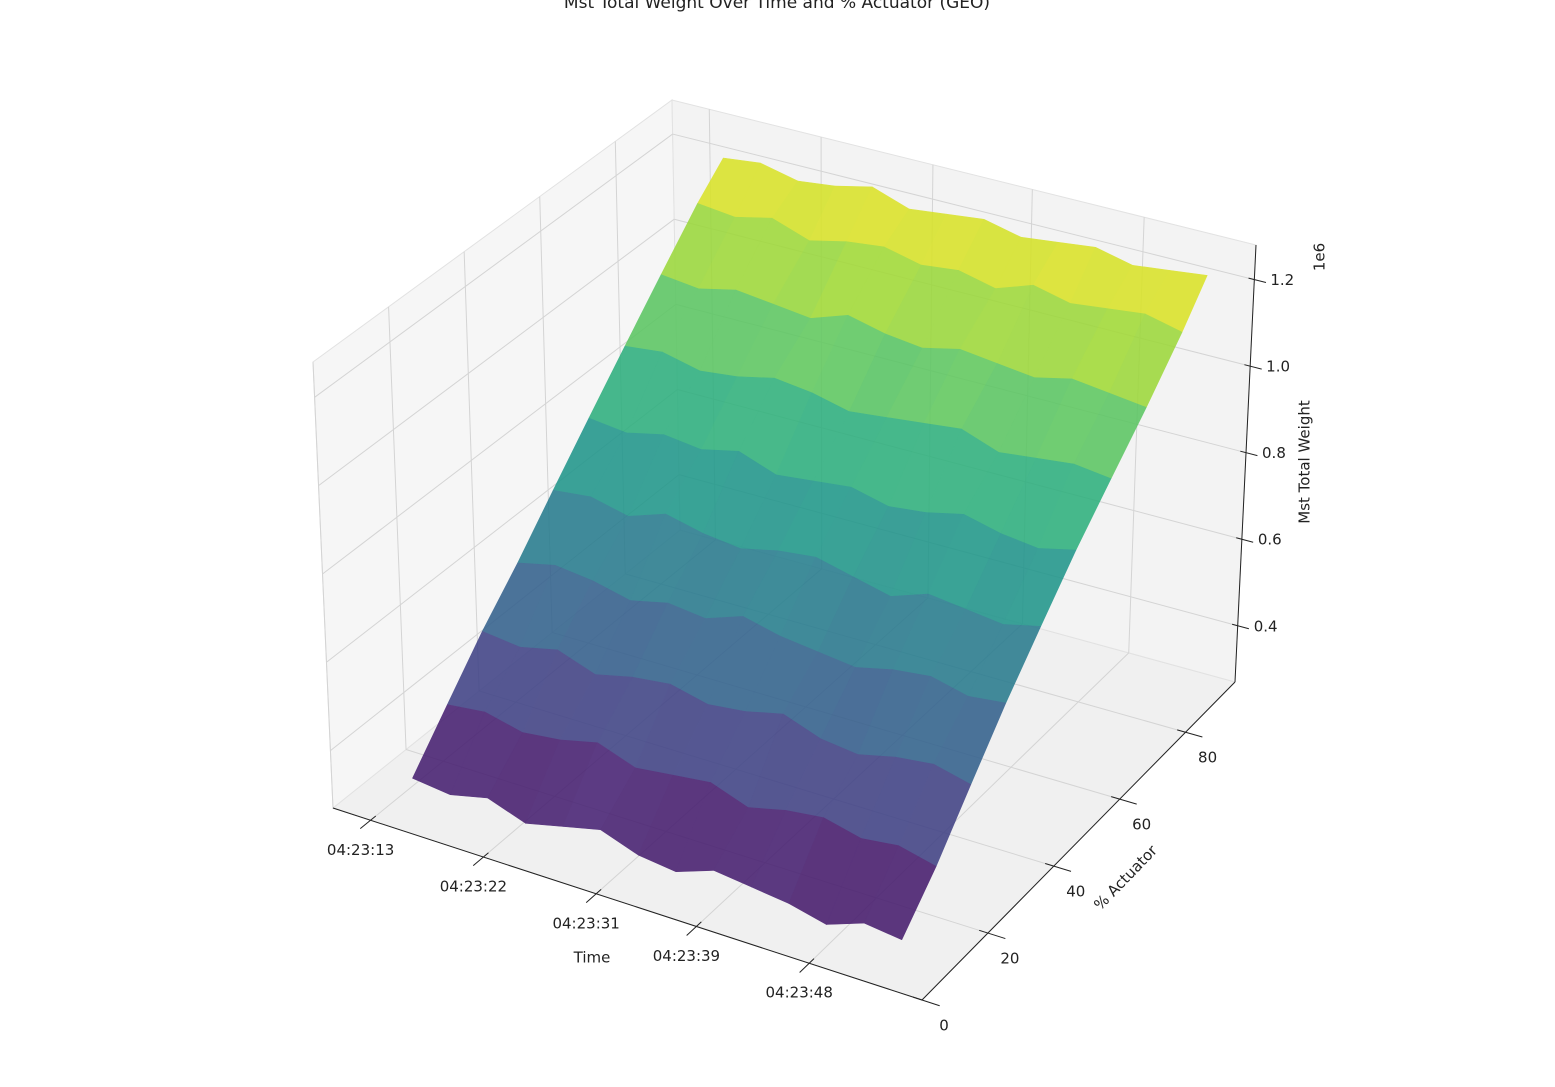  What do you see at coordinates (799, 993) in the screenshot?
I see `x-tick-label: 04:23:48` at bounding box center [799, 993].